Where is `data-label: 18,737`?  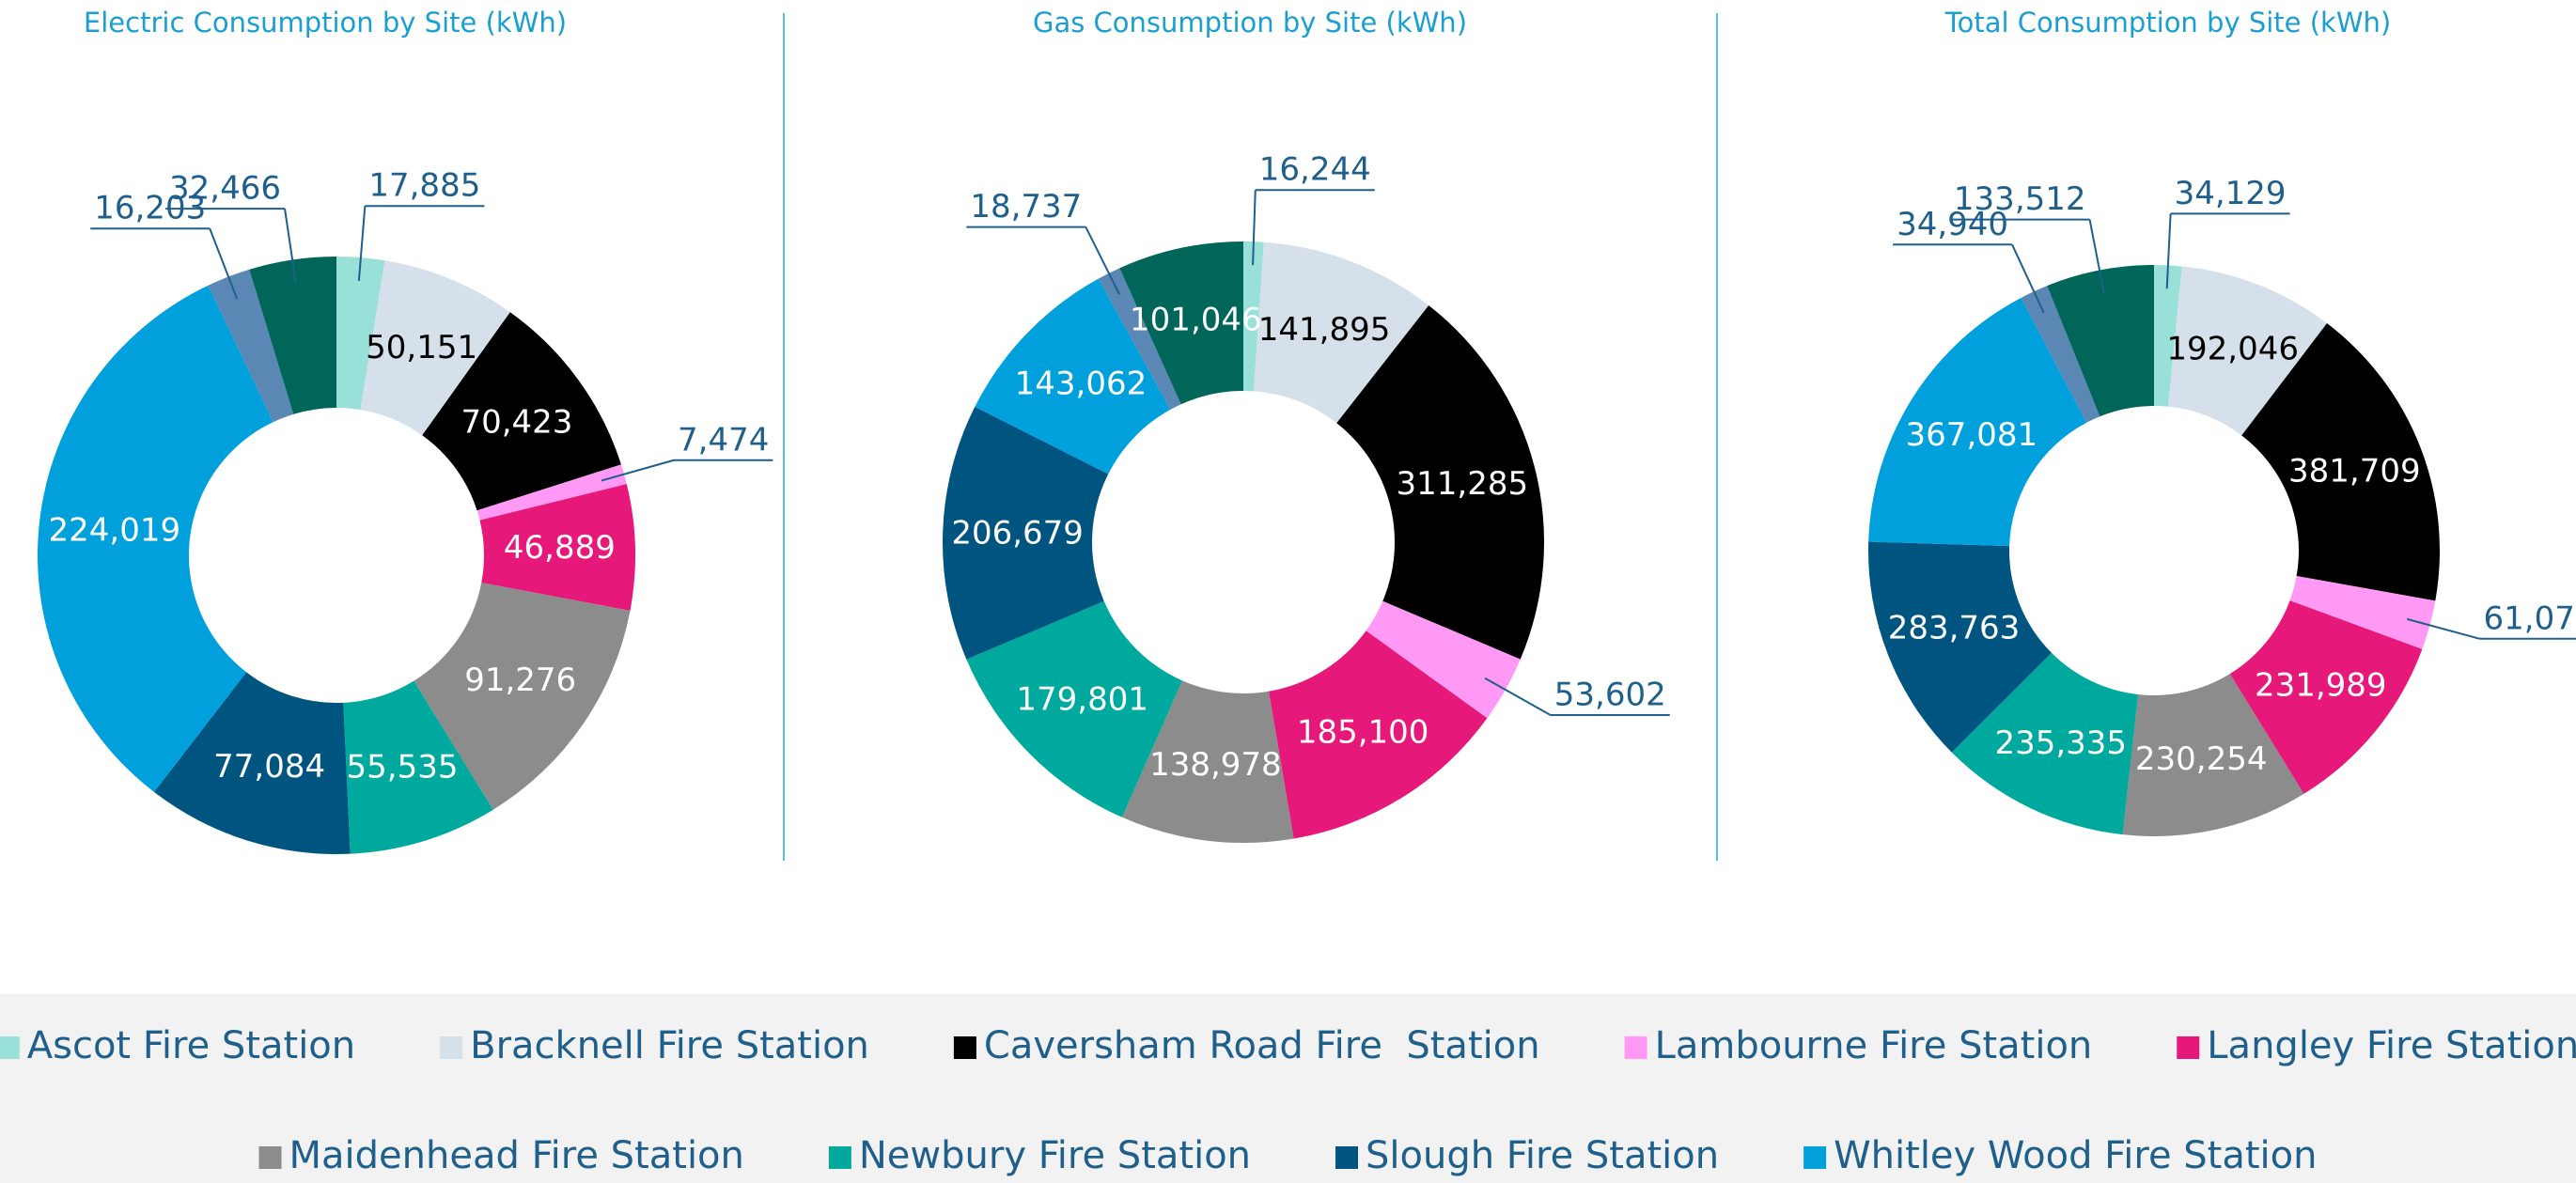
data-label: 18,737 is located at coordinates (1026, 207).